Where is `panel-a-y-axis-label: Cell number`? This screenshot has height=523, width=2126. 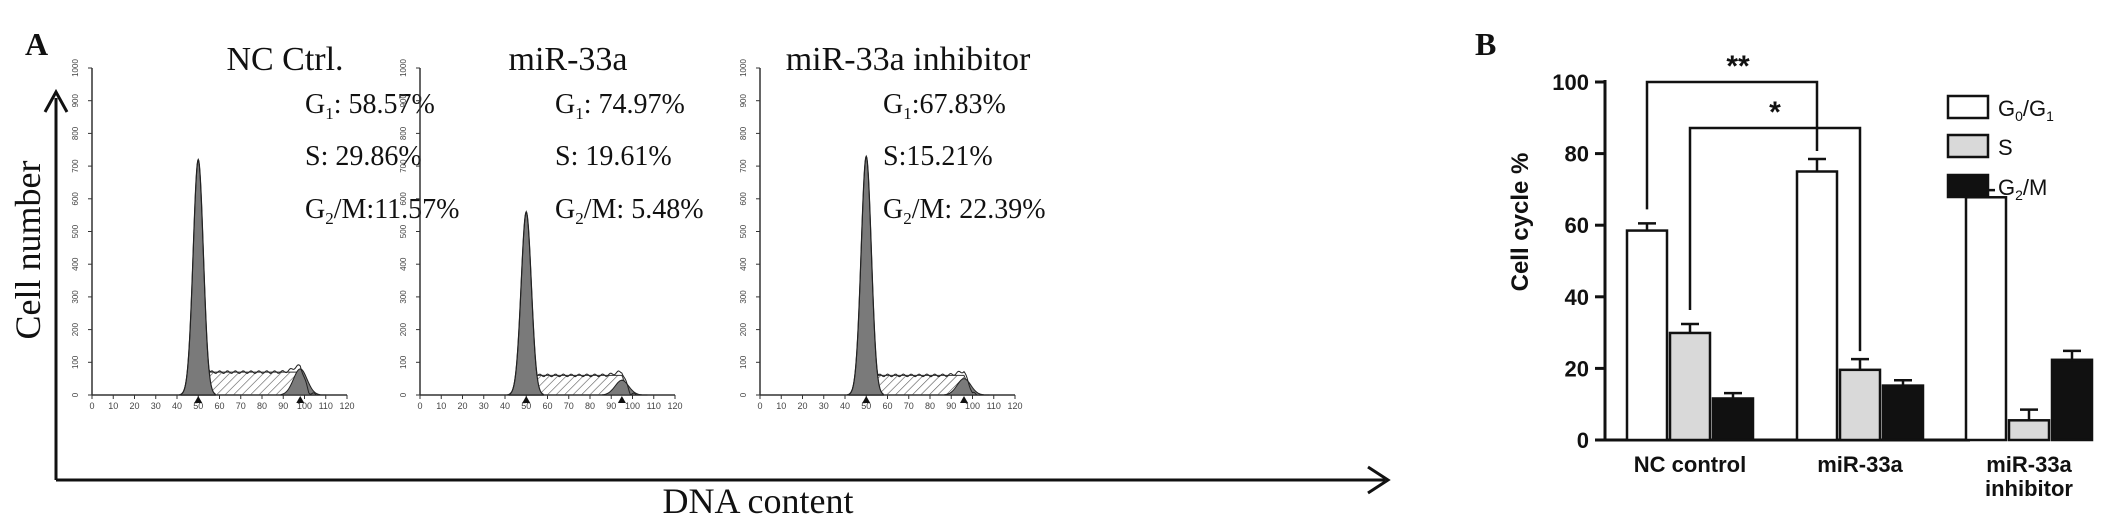
panel-a-y-axis-label: Cell number is located at coordinates (28, 250).